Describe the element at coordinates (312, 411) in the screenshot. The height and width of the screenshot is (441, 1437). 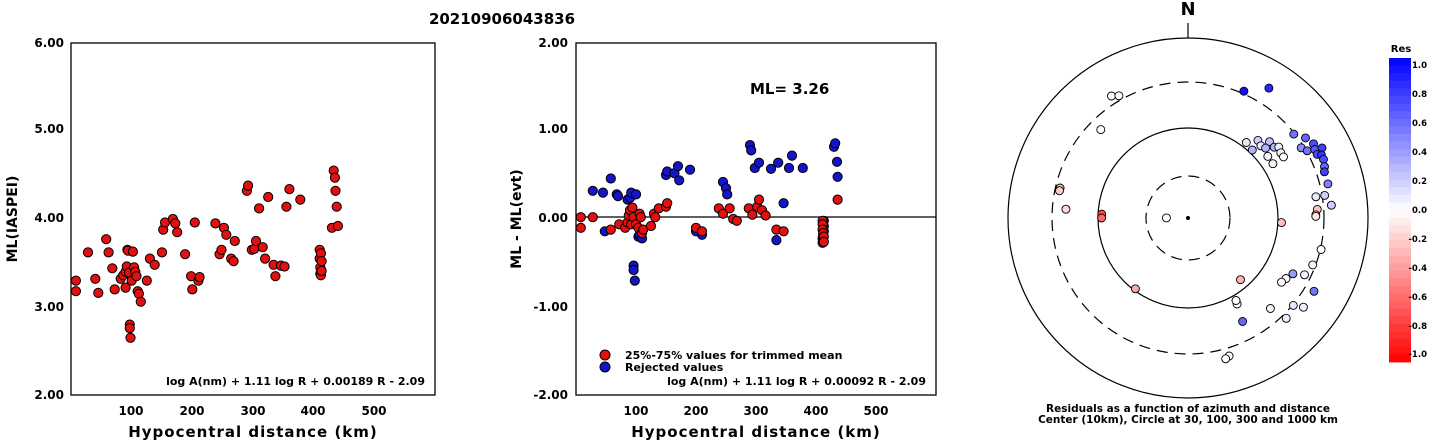
I see `x-tick-label: 400` at that location.